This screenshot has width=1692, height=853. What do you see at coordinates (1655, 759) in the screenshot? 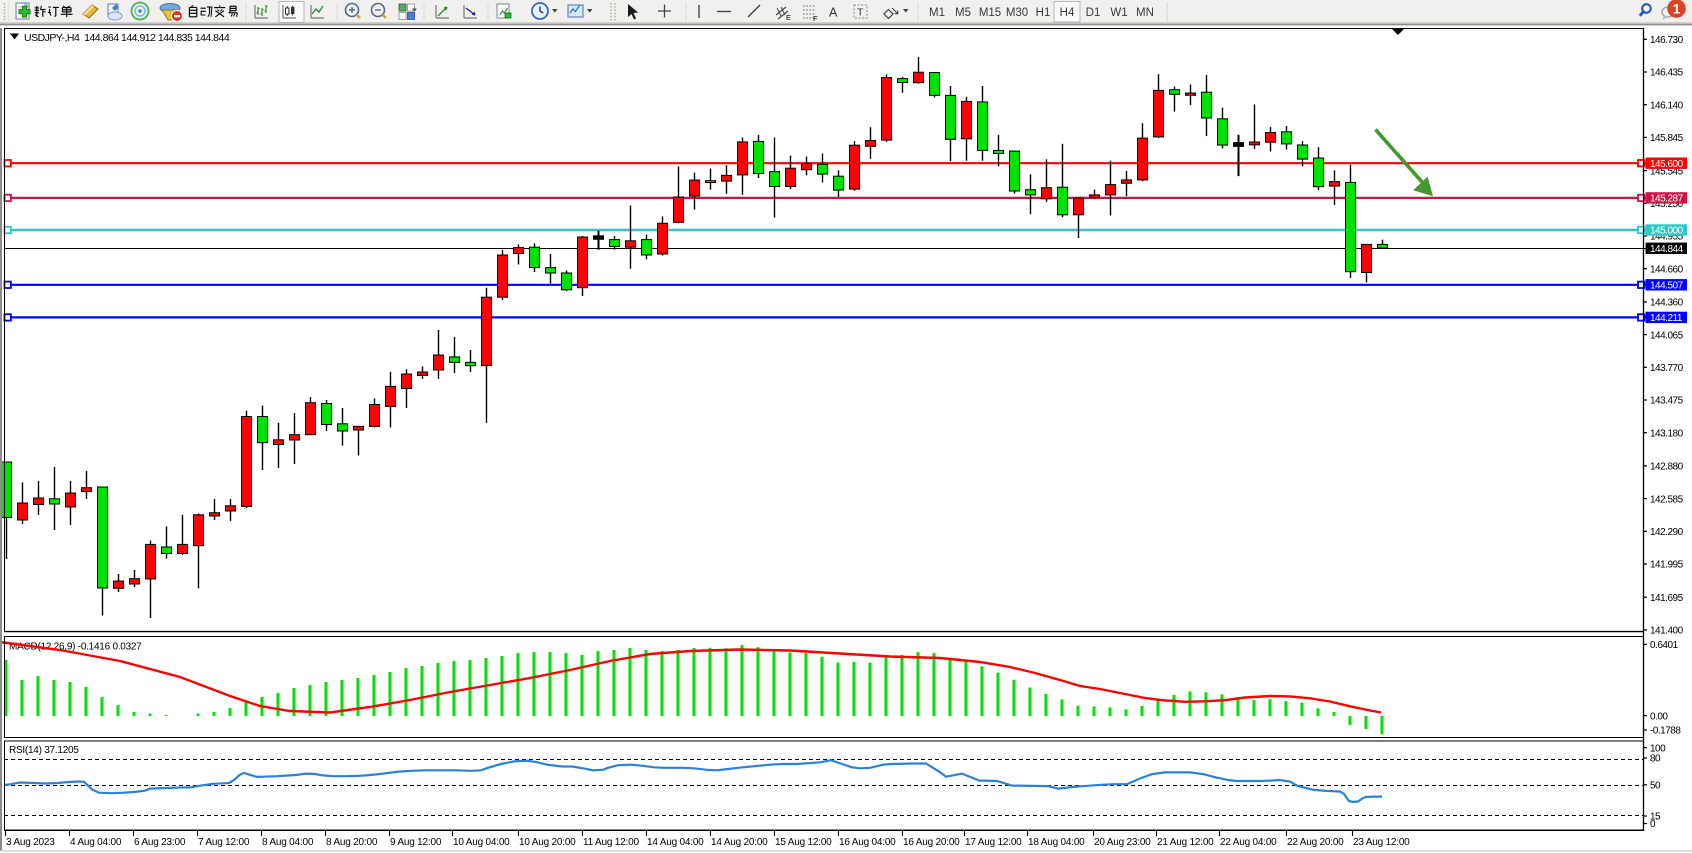
I see `svg-text: 80` at bounding box center [1655, 759].